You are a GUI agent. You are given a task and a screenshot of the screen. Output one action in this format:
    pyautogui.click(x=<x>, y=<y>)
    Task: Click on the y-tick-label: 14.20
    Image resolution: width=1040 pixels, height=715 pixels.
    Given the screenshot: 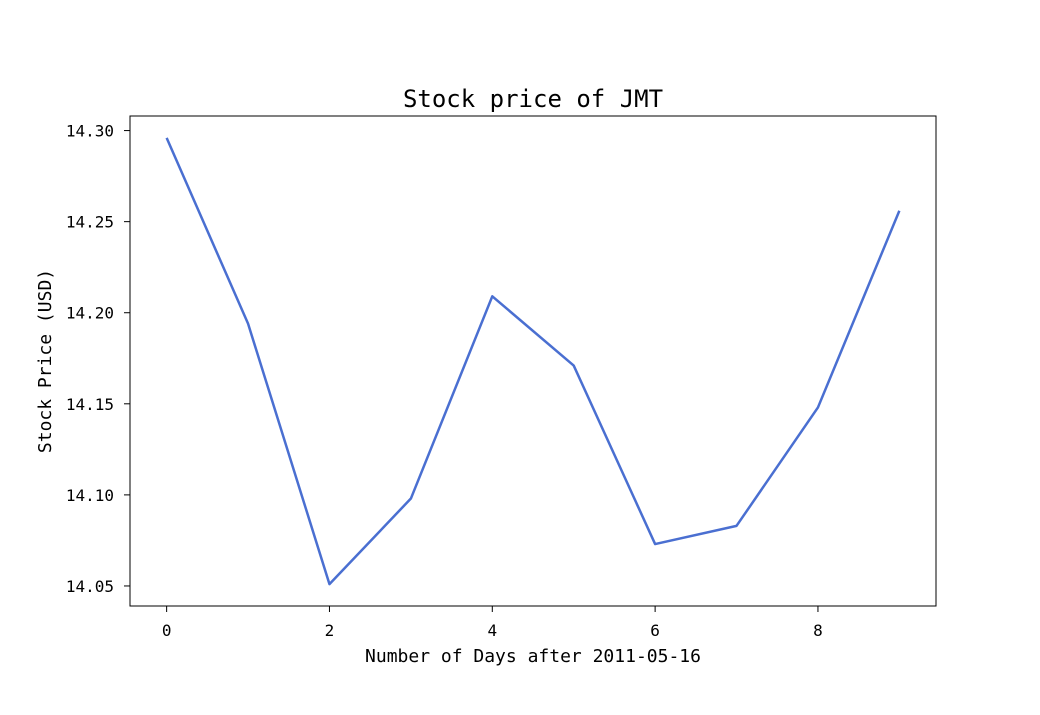 What is the action you would take?
    pyautogui.click(x=90, y=313)
    